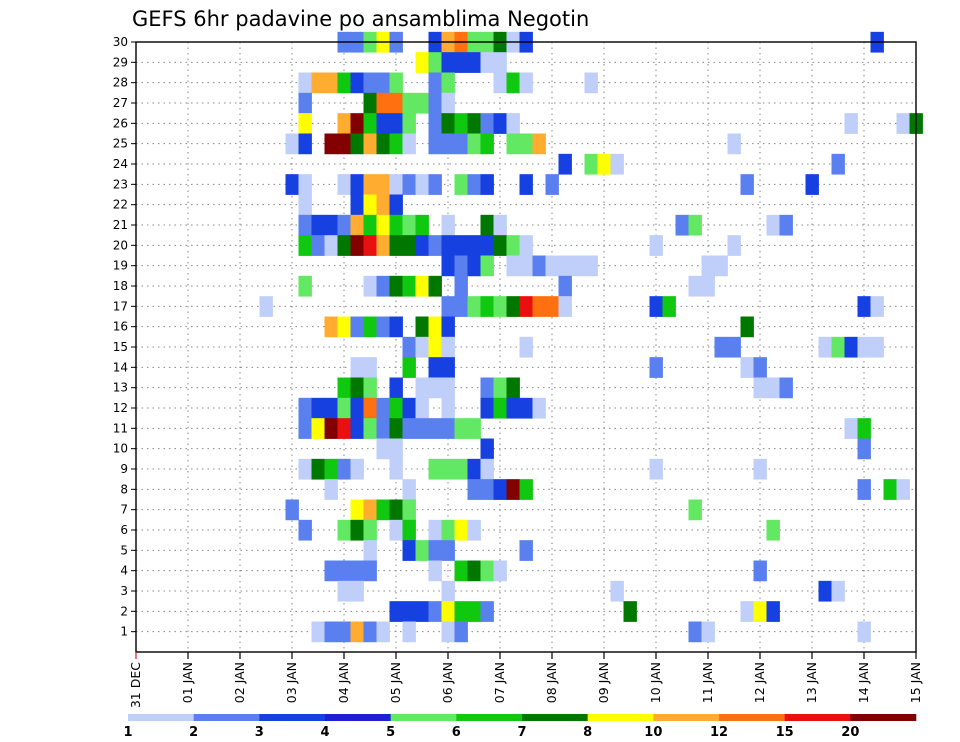 The image size is (960, 742). What do you see at coordinates (120, 123) in the screenshot?
I see `y-tick-label: 26` at bounding box center [120, 123].